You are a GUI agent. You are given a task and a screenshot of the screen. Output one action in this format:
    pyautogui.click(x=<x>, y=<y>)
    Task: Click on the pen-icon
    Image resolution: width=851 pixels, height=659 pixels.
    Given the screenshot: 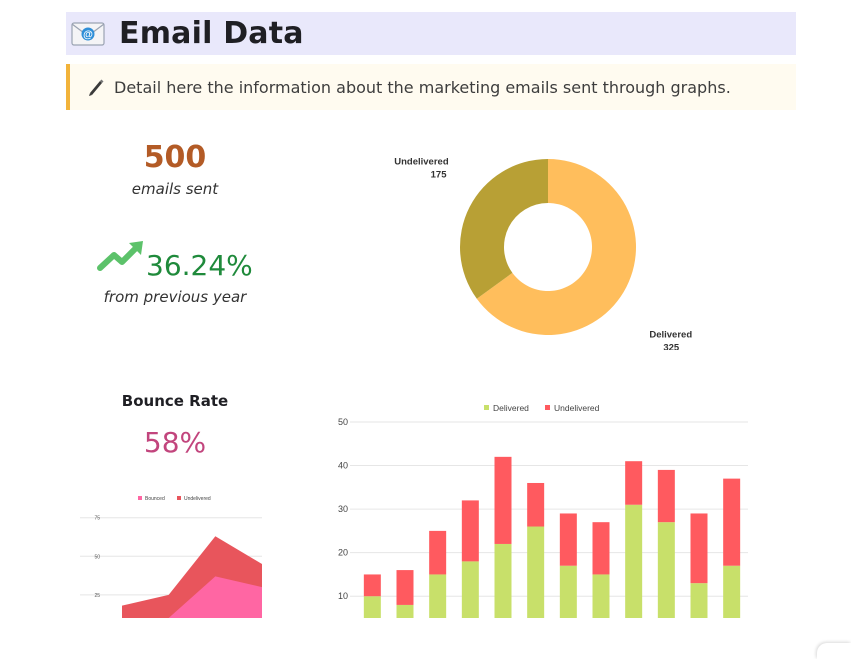 What is the action you would take?
    pyautogui.click(x=96, y=87)
    